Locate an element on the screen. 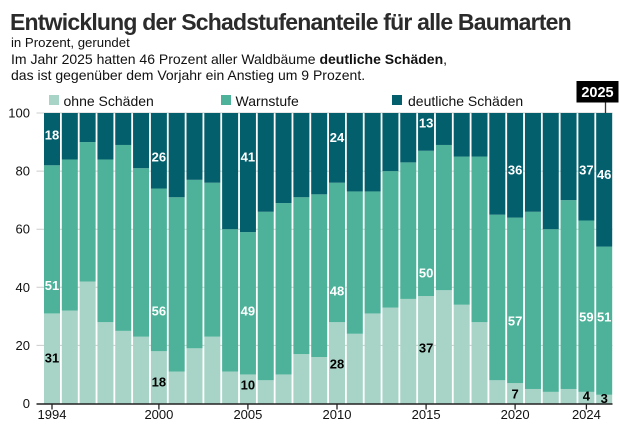  svg-text: 10 is located at coordinates (248, 385).